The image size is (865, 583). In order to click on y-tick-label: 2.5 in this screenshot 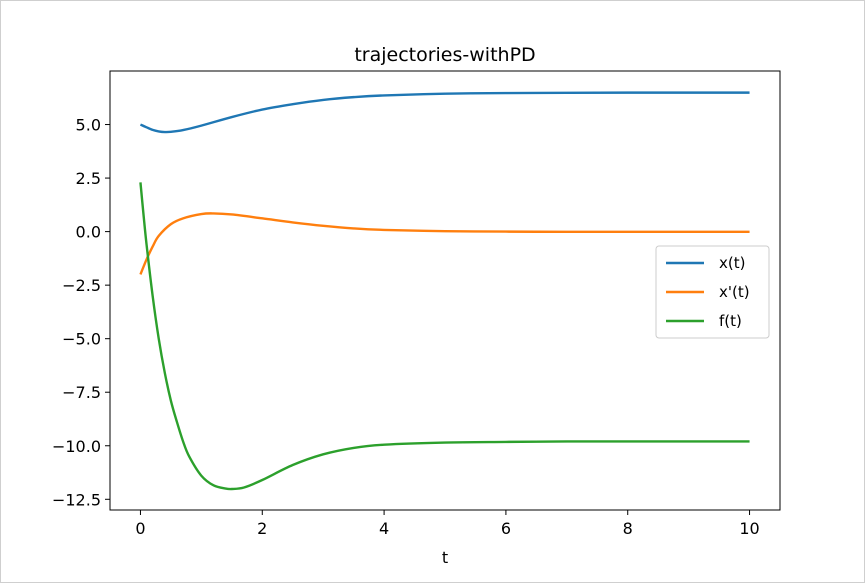, I will do `click(88, 178)`.